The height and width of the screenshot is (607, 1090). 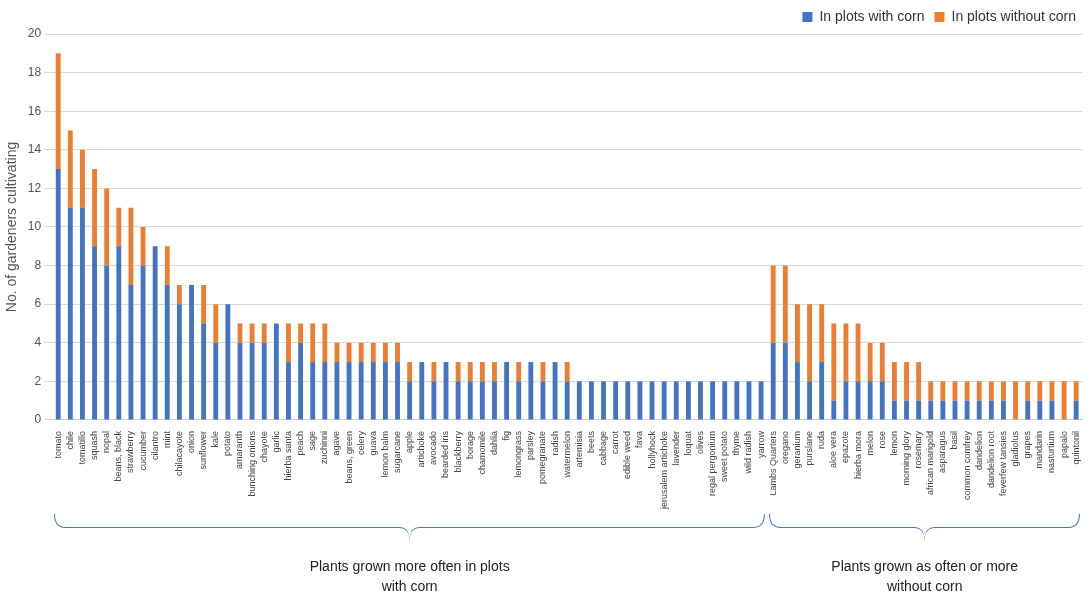 What do you see at coordinates (966, 465) in the screenshot?
I see `x-tick-label: common comfrey` at bounding box center [966, 465].